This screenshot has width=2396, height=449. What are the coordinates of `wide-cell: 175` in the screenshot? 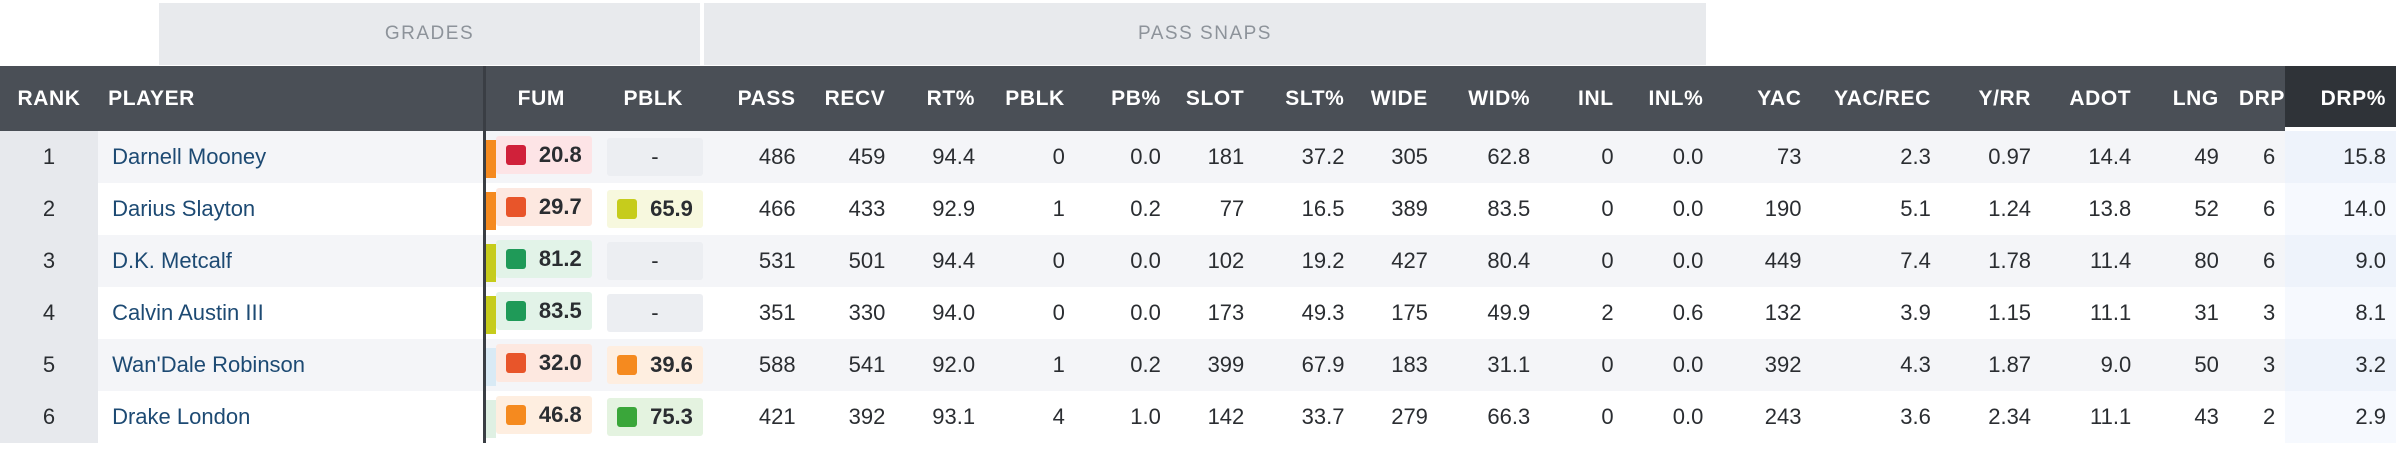 It's located at (1396, 313).